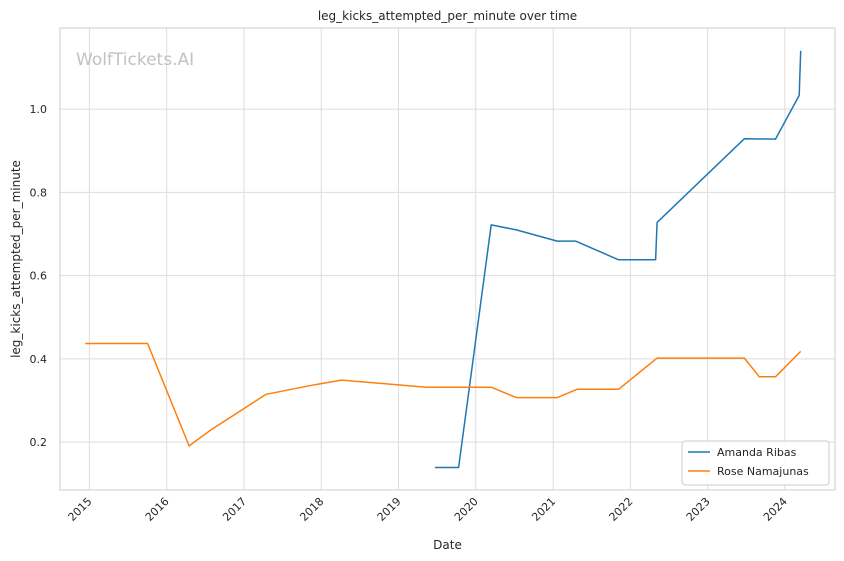 This screenshot has height=561, width=844. I want to click on x-axis-title: Date, so click(447, 545).